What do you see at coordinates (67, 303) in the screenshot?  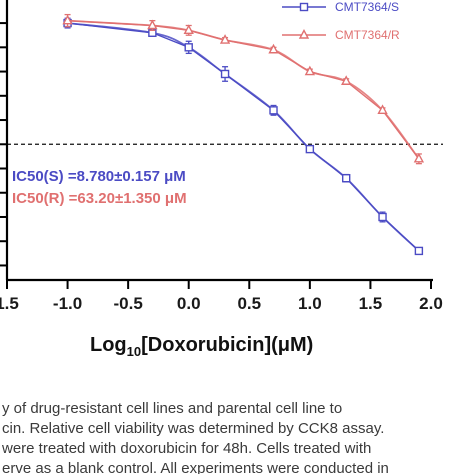 I see `x-tick-label-1: -1.0` at bounding box center [67, 303].